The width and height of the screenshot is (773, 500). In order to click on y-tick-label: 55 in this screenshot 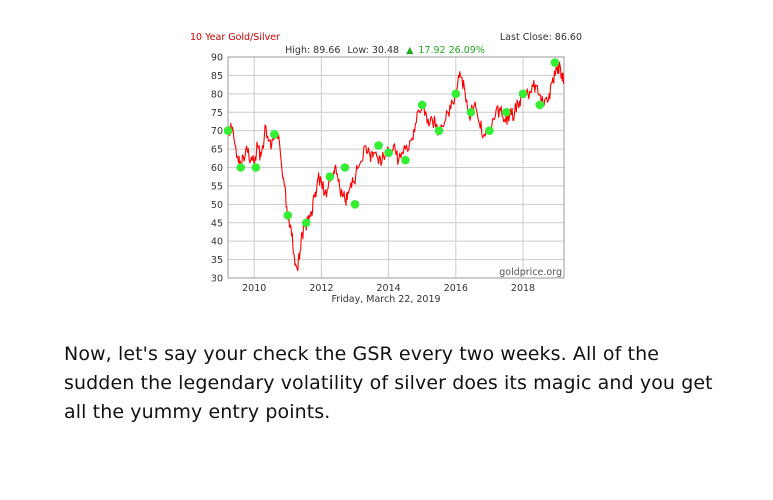, I will do `click(217, 186)`.